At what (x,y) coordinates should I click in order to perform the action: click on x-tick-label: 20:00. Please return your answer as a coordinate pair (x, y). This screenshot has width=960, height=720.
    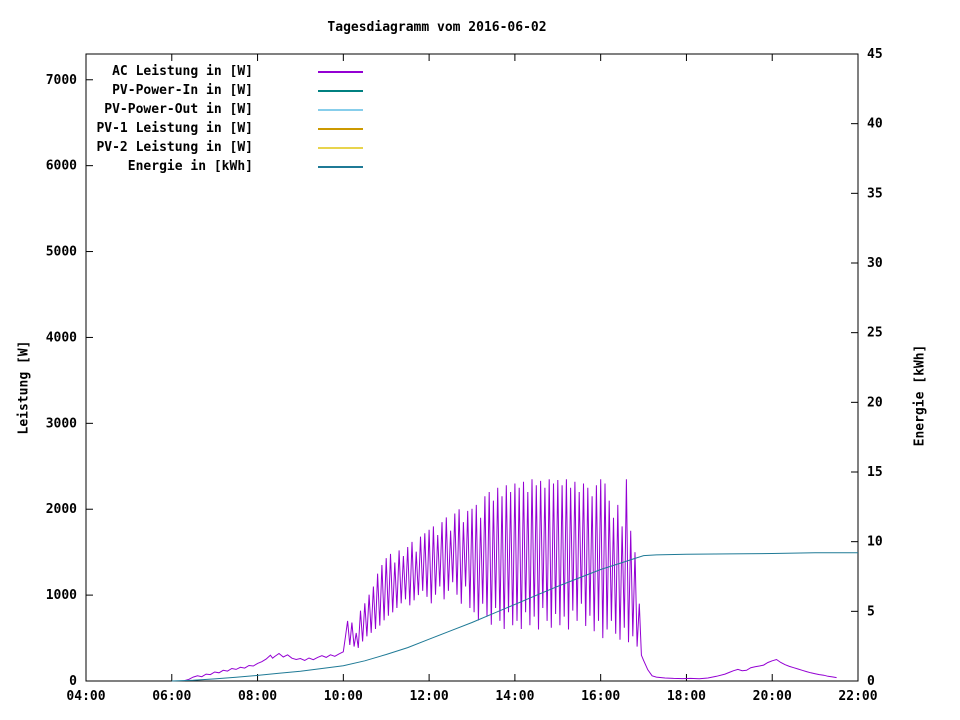
    Looking at the image, I should click on (772, 696).